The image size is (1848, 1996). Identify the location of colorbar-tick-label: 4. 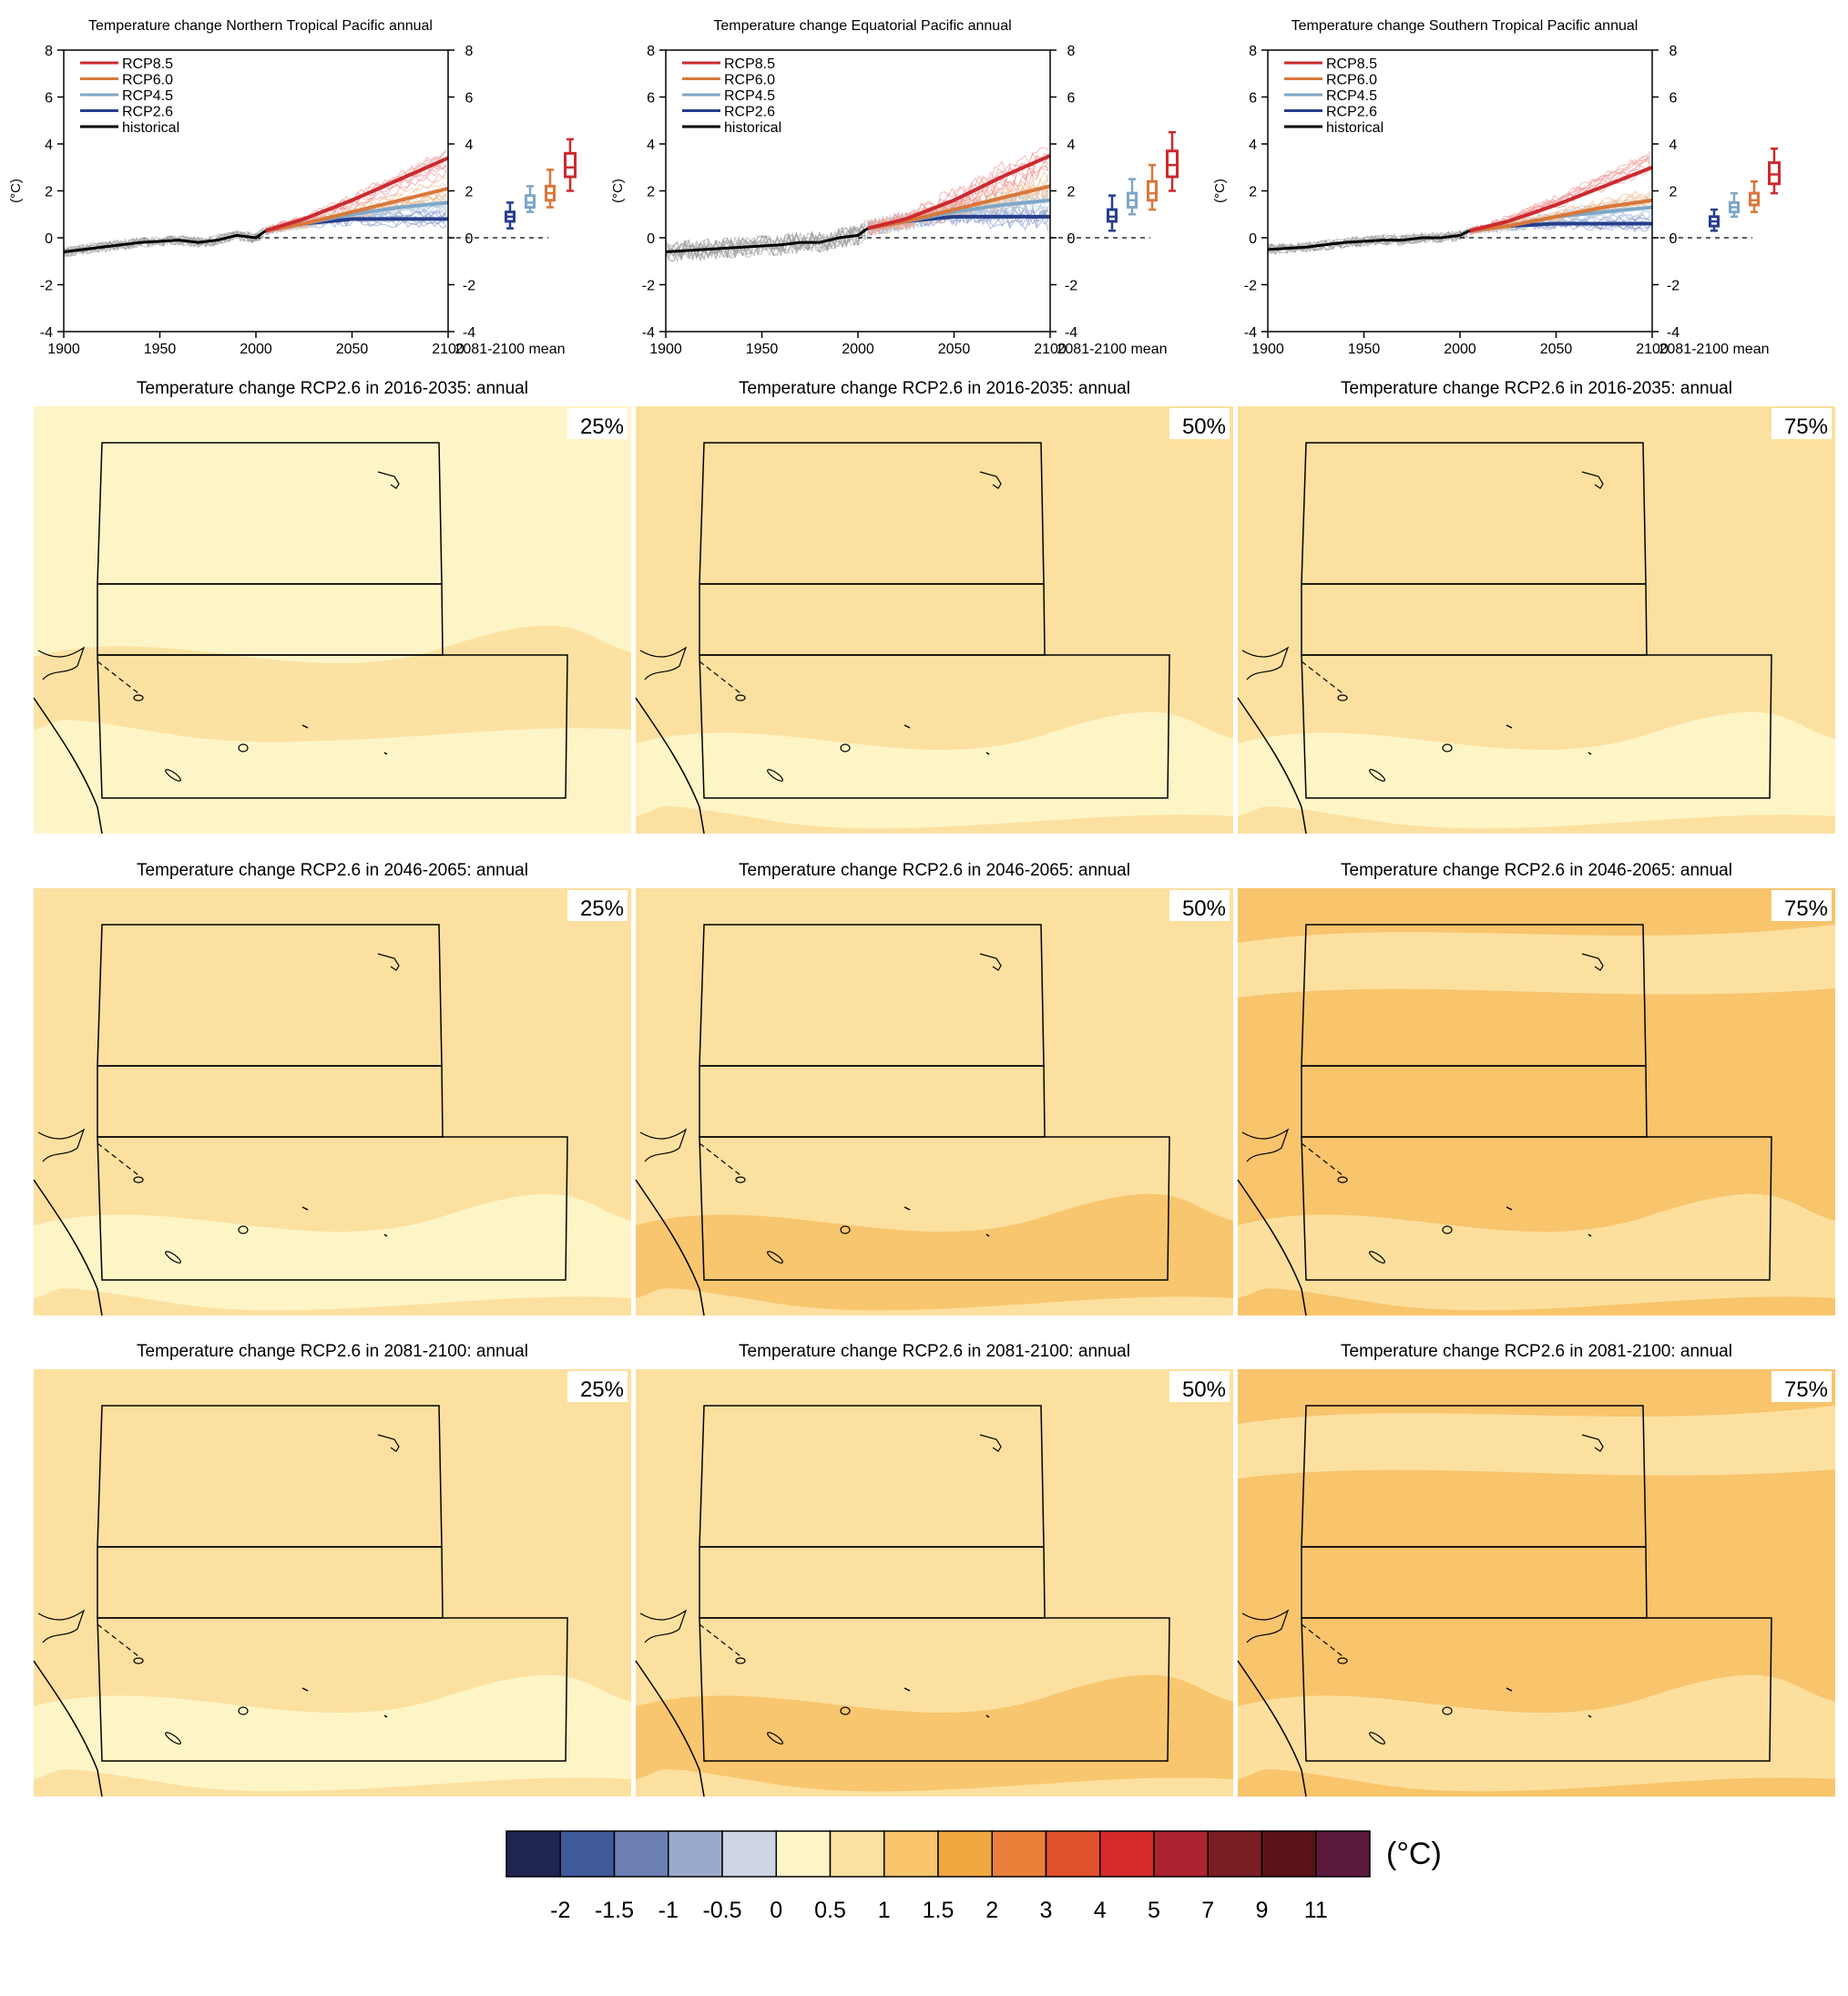
(1100, 1911).